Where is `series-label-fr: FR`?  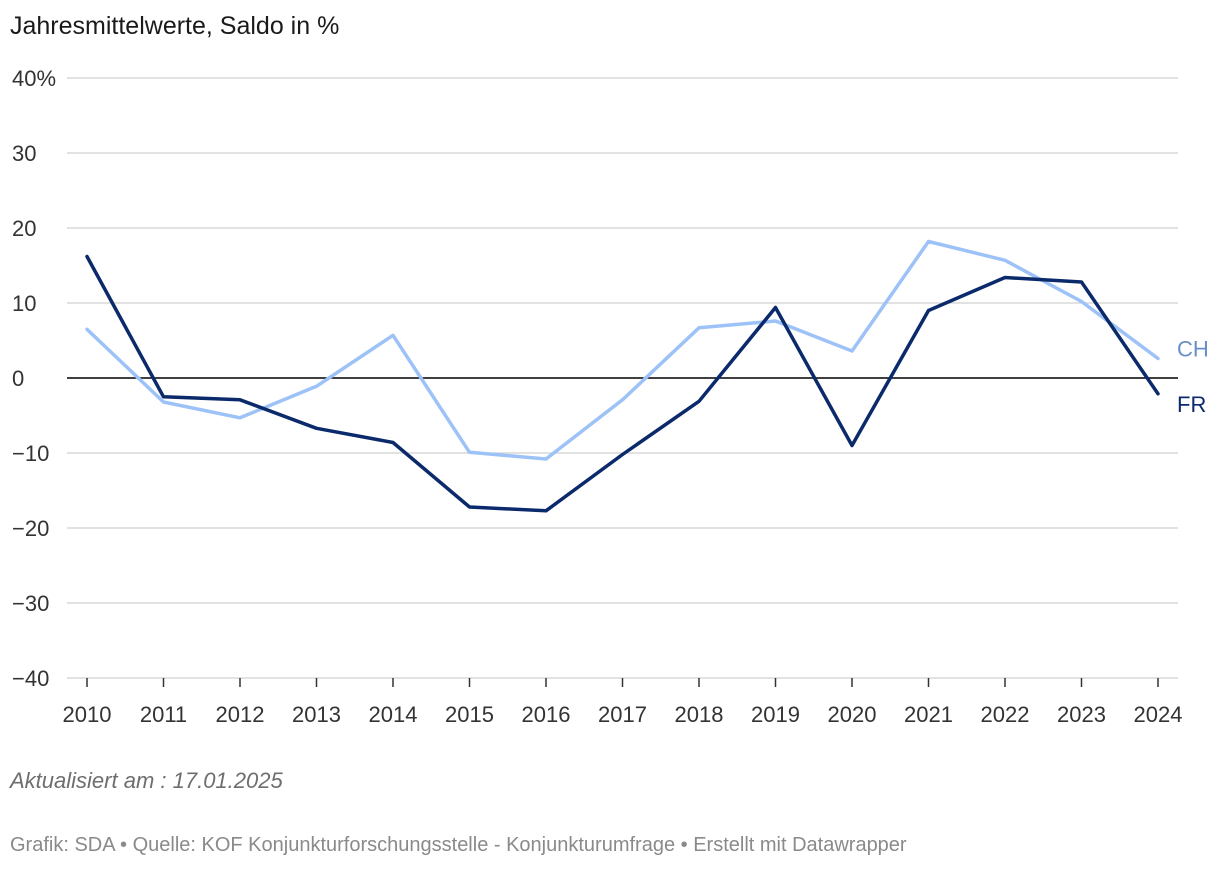
series-label-fr: FR is located at coordinates (1191, 404).